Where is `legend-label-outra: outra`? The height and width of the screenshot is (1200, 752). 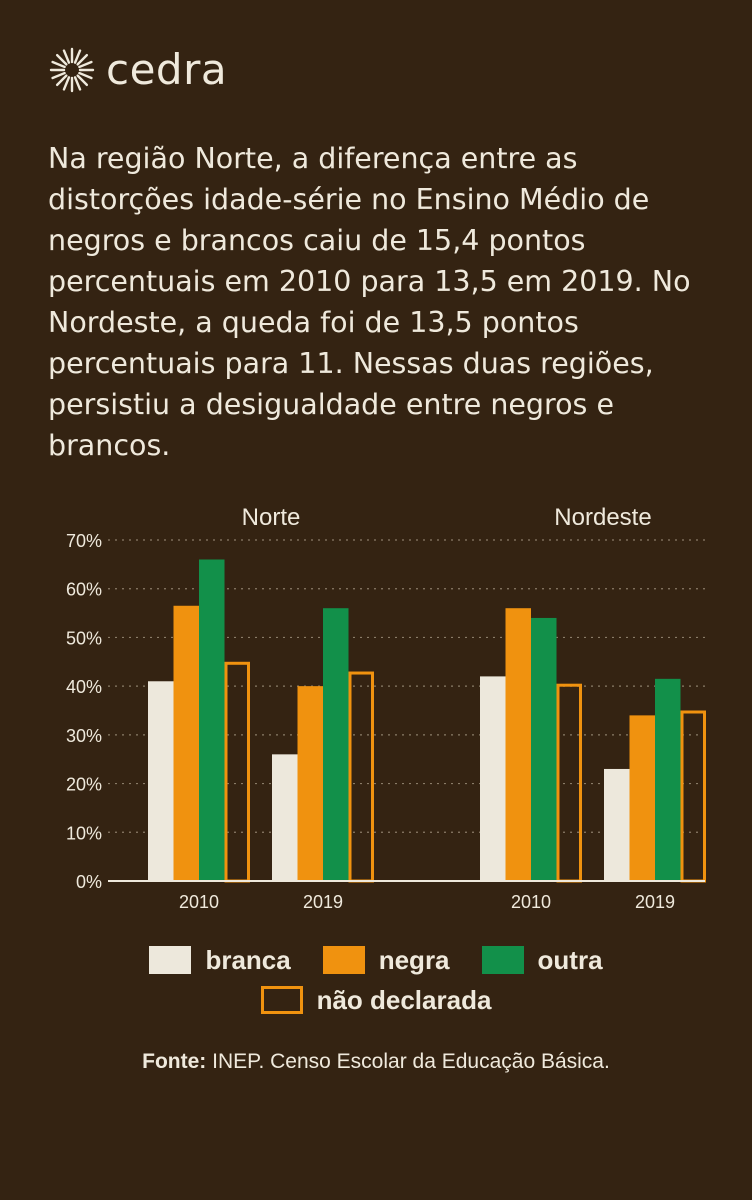
legend-label-outra: outra is located at coordinates (570, 959).